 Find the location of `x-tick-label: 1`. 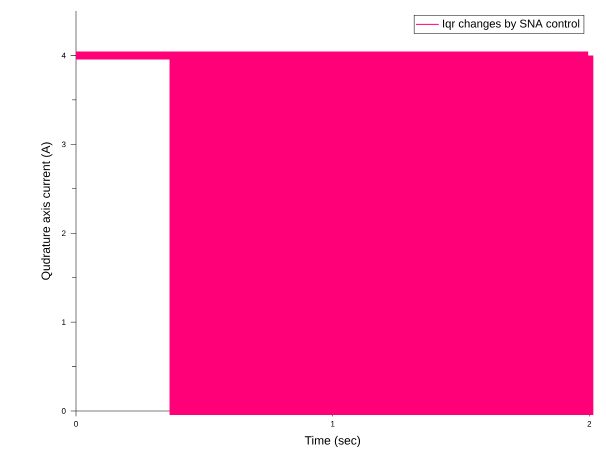

x-tick-label: 1 is located at coordinates (333, 424).